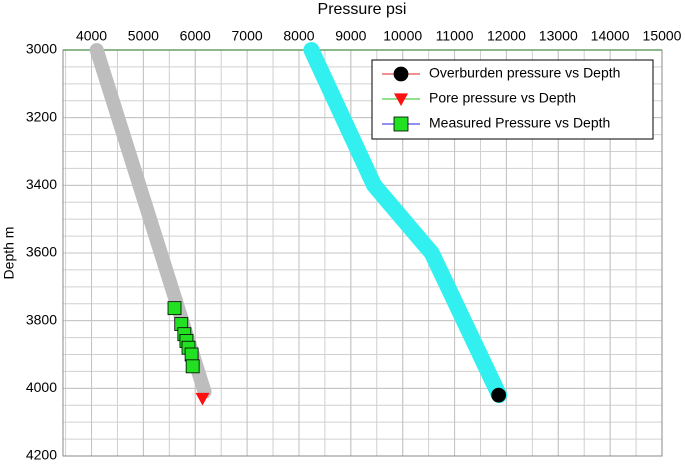 The width and height of the screenshot is (685, 464). What do you see at coordinates (362, 9) in the screenshot?
I see `x-axis-title: Pressure psi` at bounding box center [362, 9].